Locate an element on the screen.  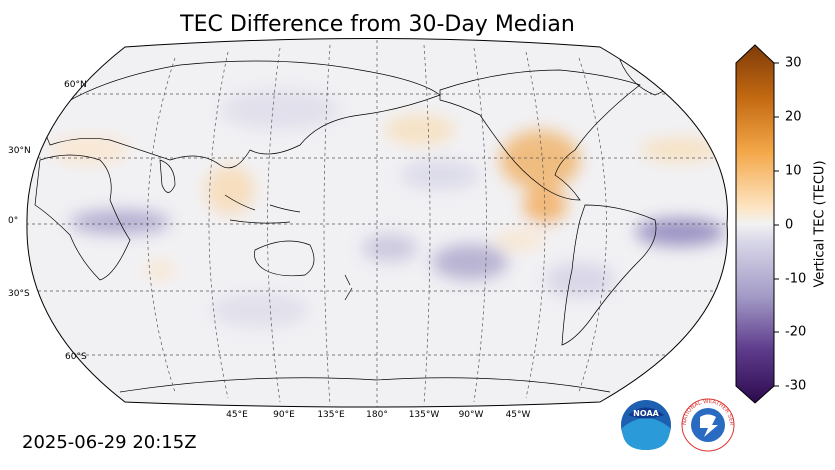
colorbar is located at coordinates (757, 224).